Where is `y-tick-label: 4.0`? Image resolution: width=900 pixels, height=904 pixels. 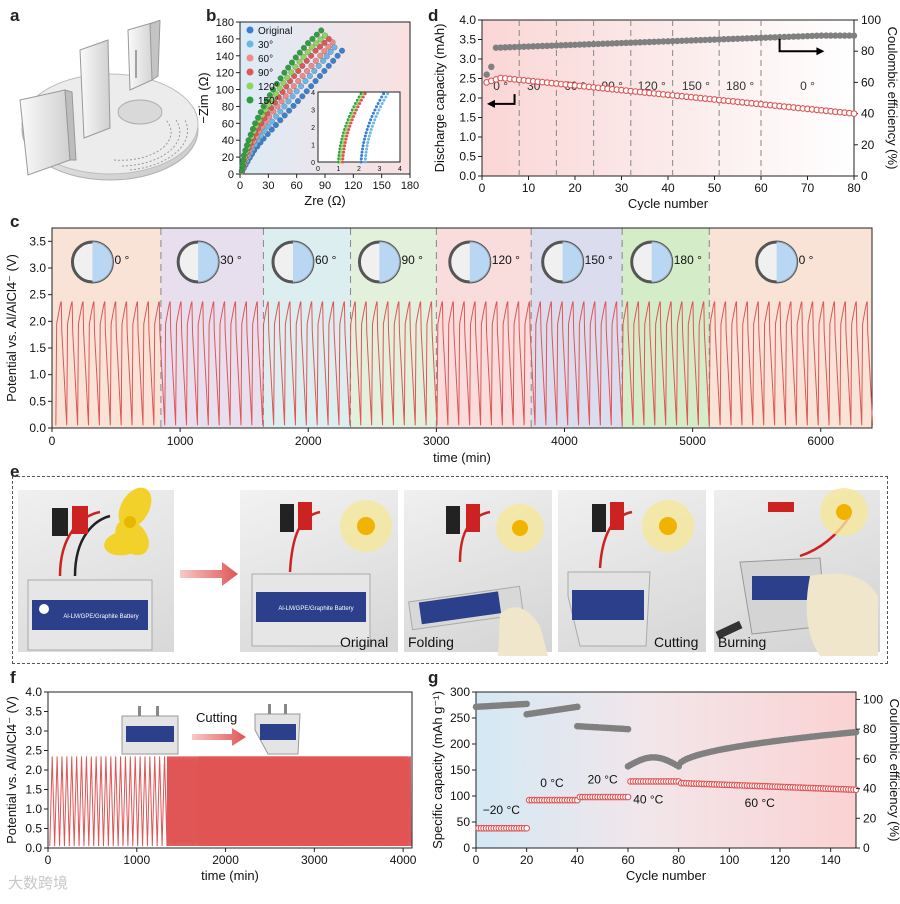
y-tick-label: 4.0 is located at coordinates (467, 20).